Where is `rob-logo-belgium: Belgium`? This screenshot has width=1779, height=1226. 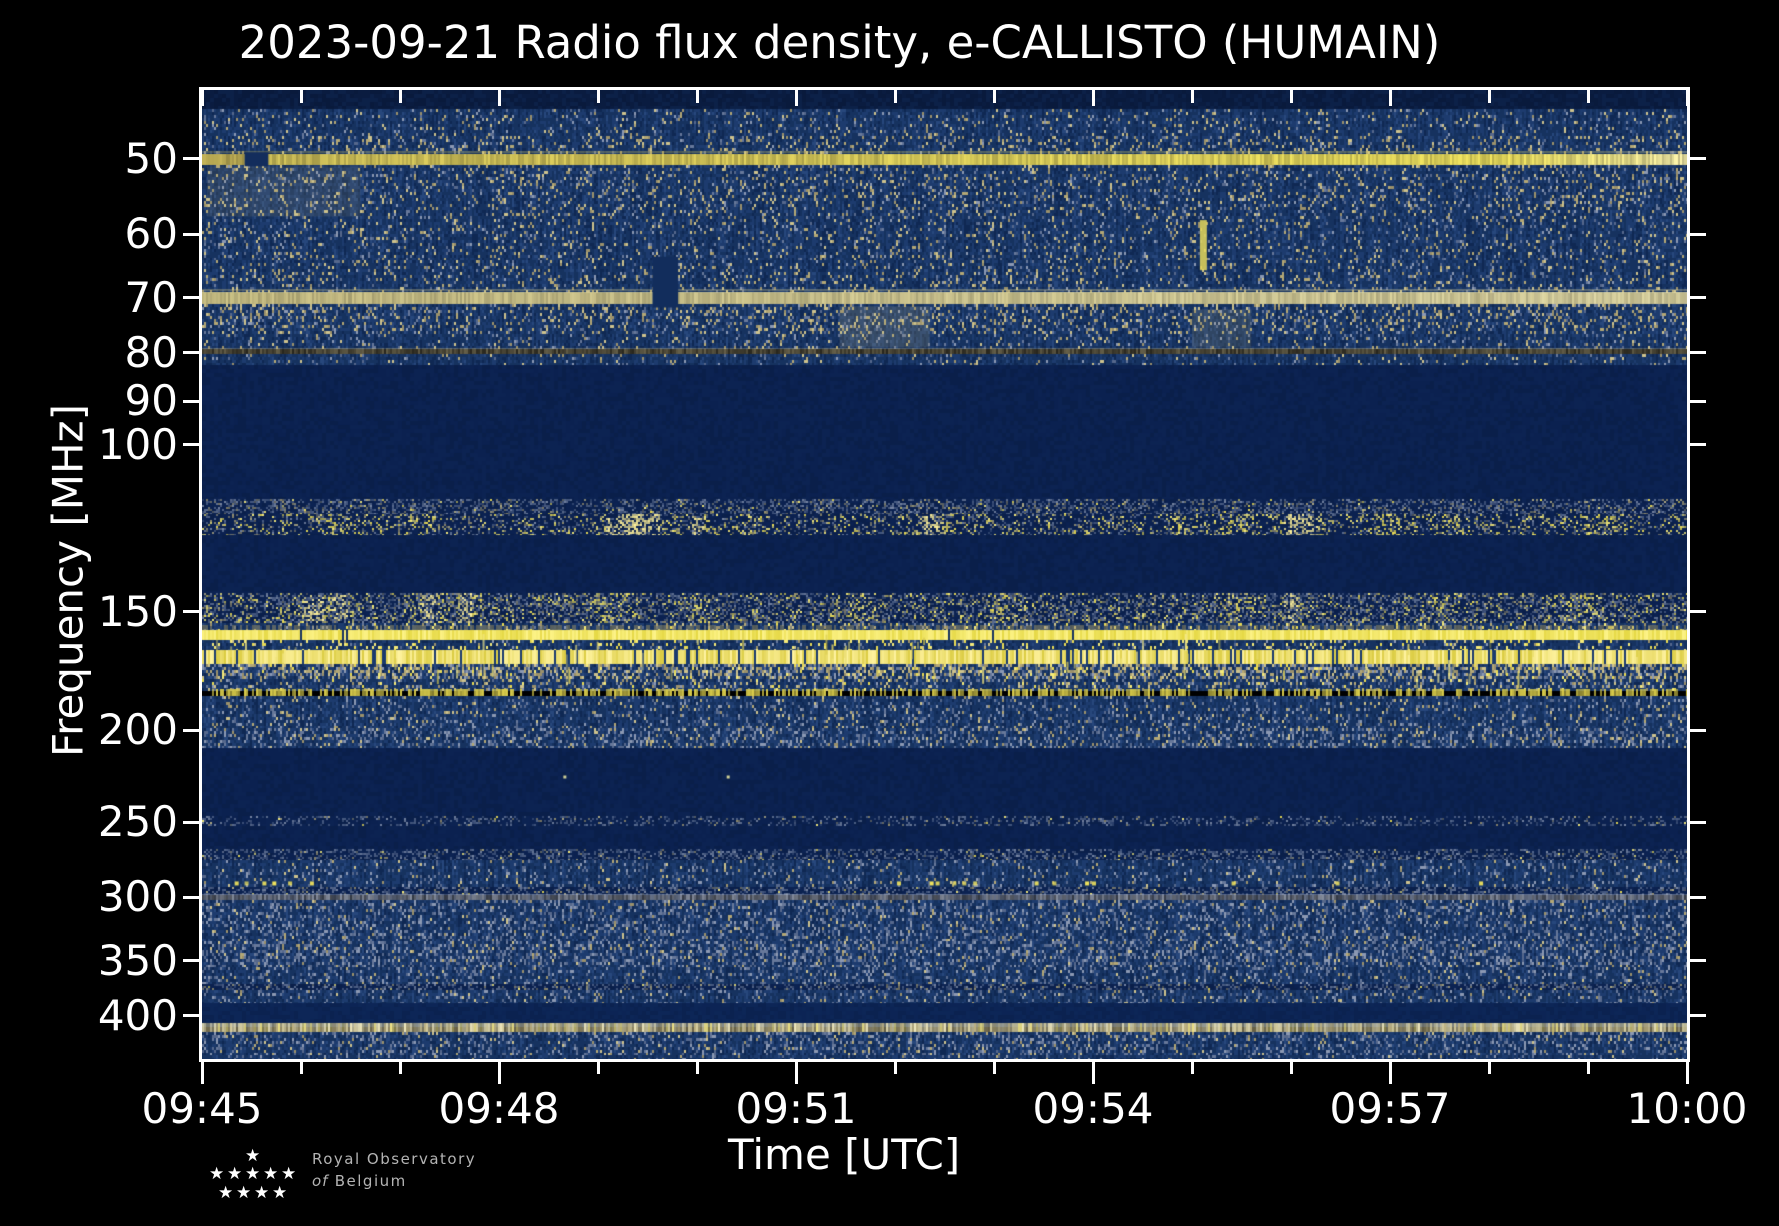
rob-logo-belgium: Belgium is located at coordinates (370, 1181).